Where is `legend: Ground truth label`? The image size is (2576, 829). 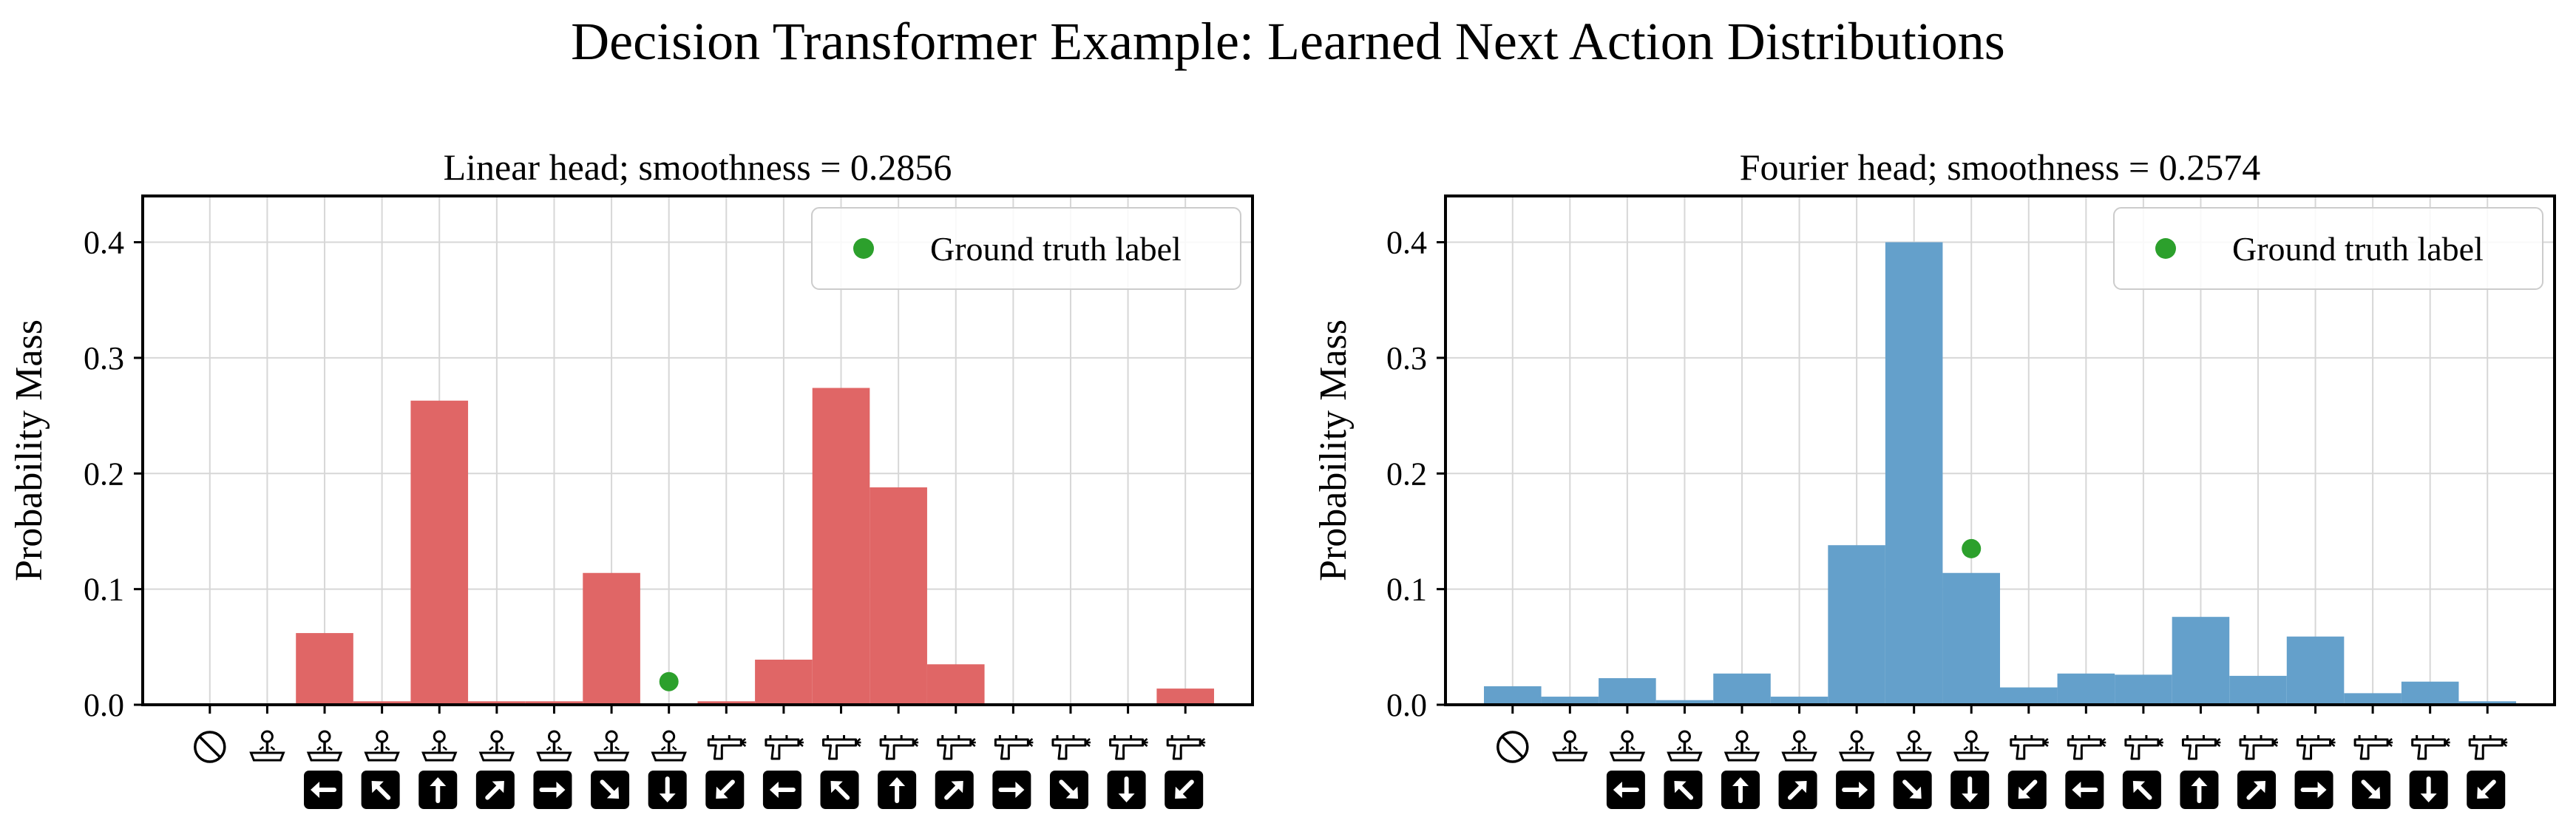 legend: Ground truth label is located at coordinates (1026, 248).